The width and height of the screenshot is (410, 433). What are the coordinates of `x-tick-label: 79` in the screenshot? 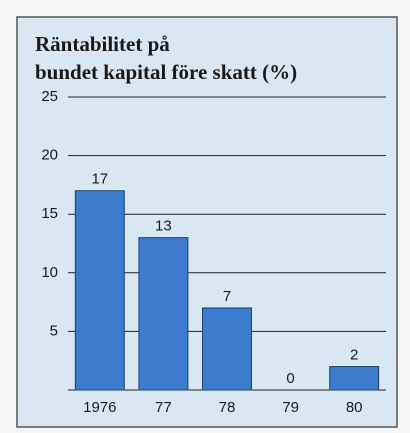 It's located at (290, 407).